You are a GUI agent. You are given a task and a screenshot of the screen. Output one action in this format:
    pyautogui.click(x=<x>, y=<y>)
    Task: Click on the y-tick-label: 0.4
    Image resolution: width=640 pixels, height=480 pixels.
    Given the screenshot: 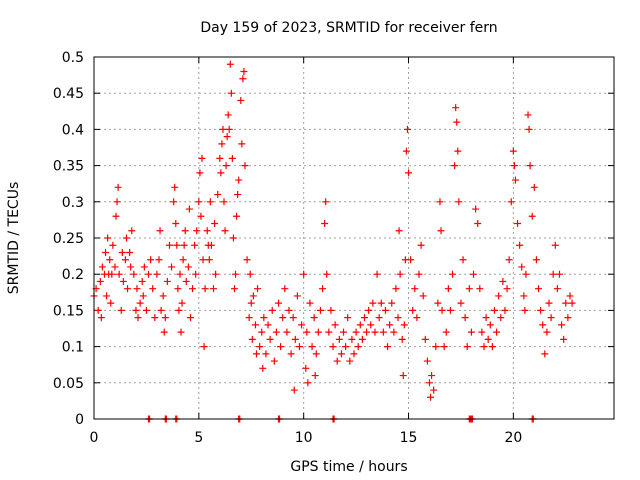 What is the action you would take?
    pyautogui.click(x=73, y=130)
    